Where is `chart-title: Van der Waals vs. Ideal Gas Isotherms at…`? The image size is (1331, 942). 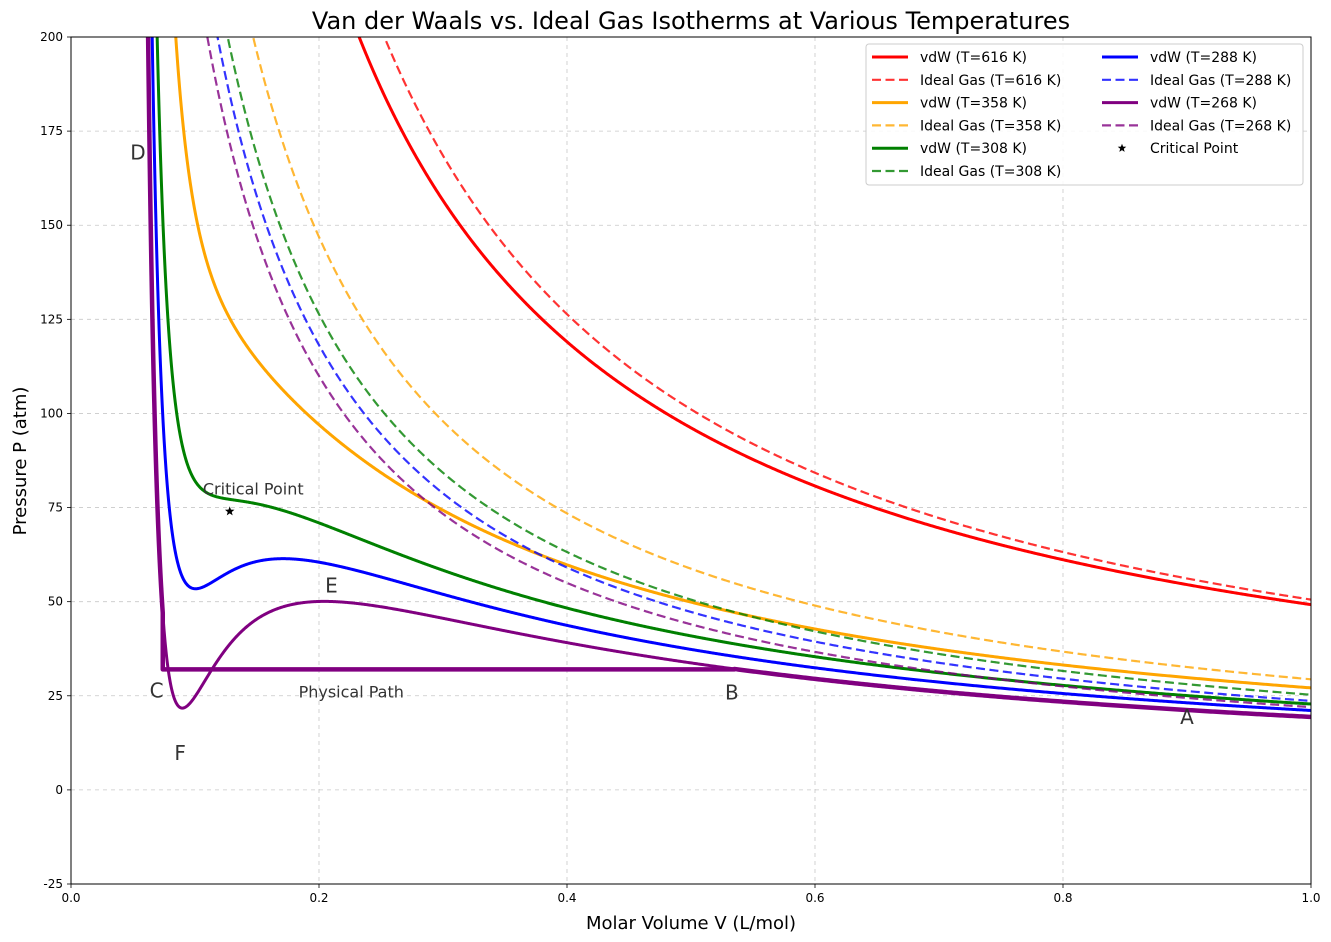
chart-title: Van der Waals vs. Ideal Gas Isotherms at… is located at coordinates (691, 21).